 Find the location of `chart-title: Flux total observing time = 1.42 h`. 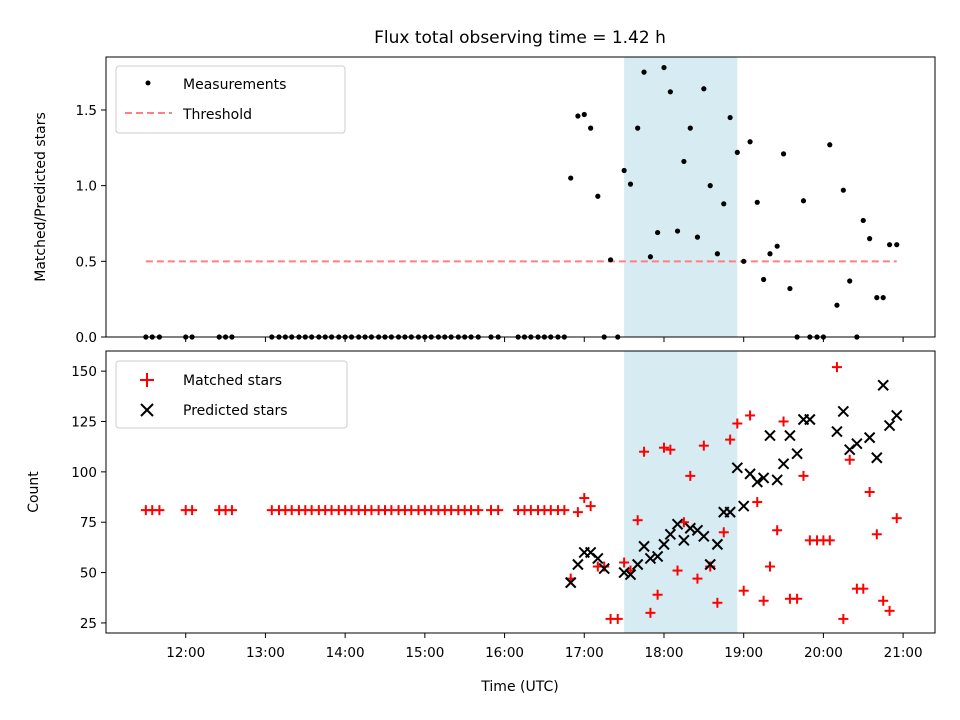

chart-title: Flux total observing time = 1.42 h is located at coordinates (520, 38).